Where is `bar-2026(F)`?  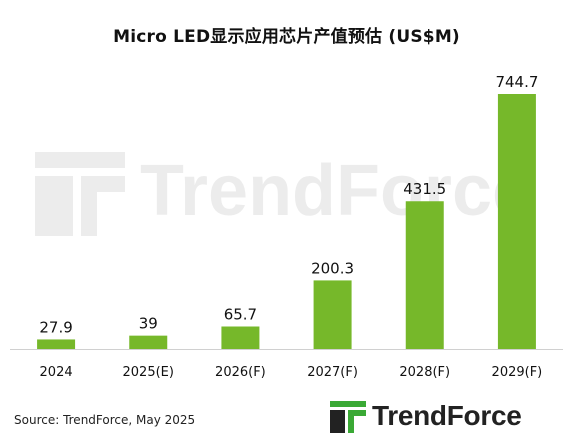
bar-2026(F) is located at coordinates (240, 337).